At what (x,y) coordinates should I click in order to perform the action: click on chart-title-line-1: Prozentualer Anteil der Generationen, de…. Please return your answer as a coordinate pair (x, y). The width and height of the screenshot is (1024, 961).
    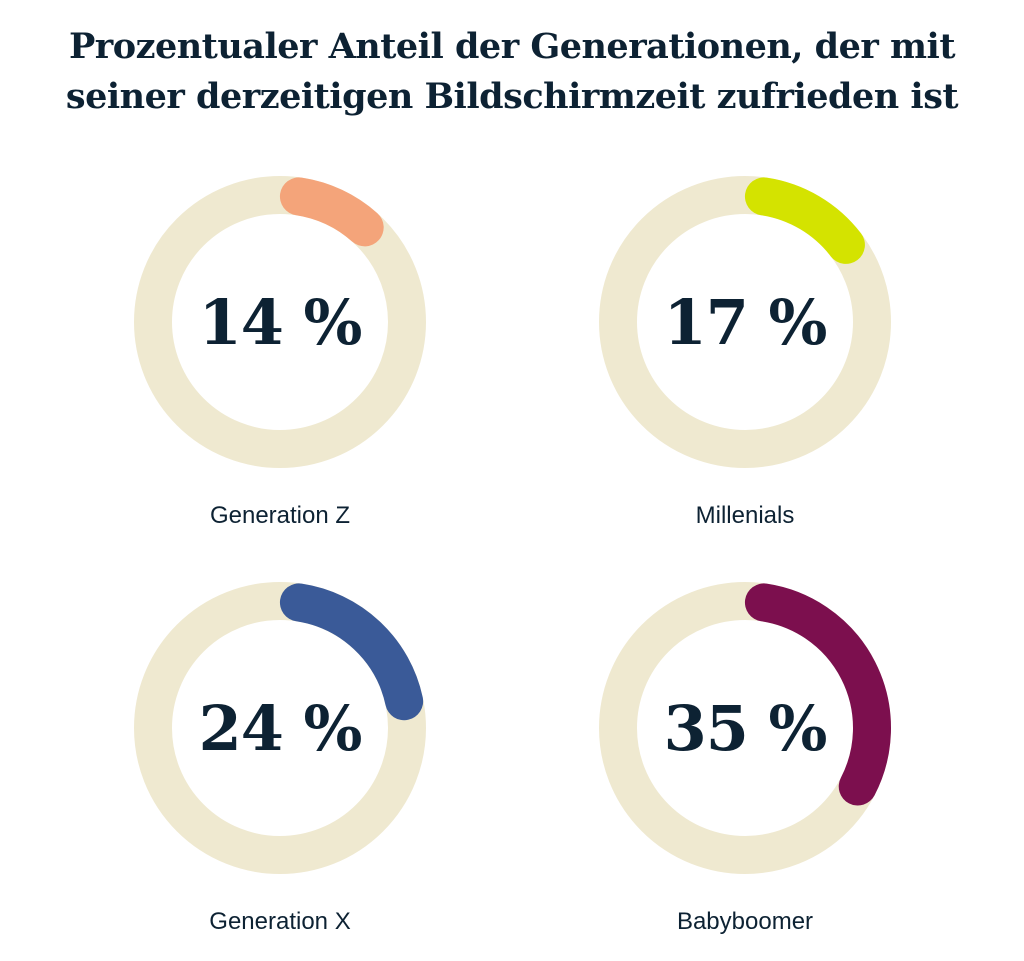
    Looking at the image, I should click on (512, 46).